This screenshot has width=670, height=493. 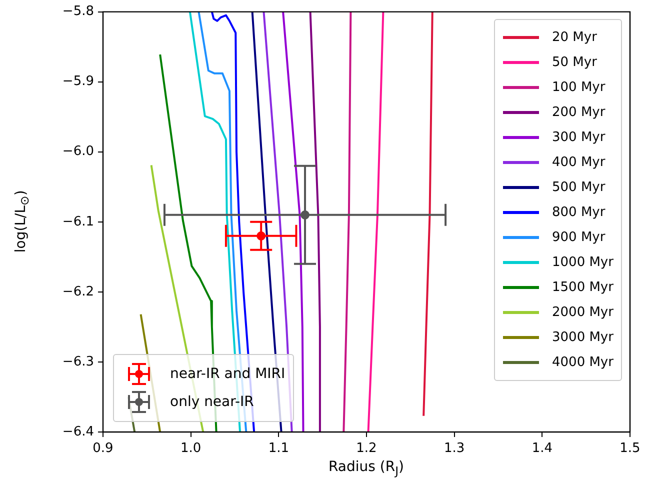 What do you see at coordinates (366, 448) in the screenshot?
I see `x-tick-label: 1.2` at bounding box center [366, 448].